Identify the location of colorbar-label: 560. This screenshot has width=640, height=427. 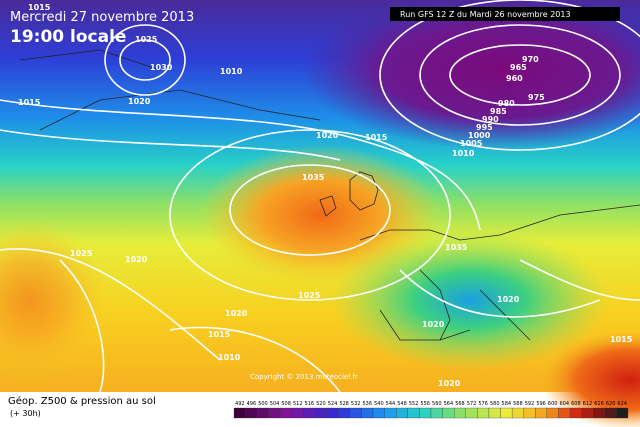
(437, 404).